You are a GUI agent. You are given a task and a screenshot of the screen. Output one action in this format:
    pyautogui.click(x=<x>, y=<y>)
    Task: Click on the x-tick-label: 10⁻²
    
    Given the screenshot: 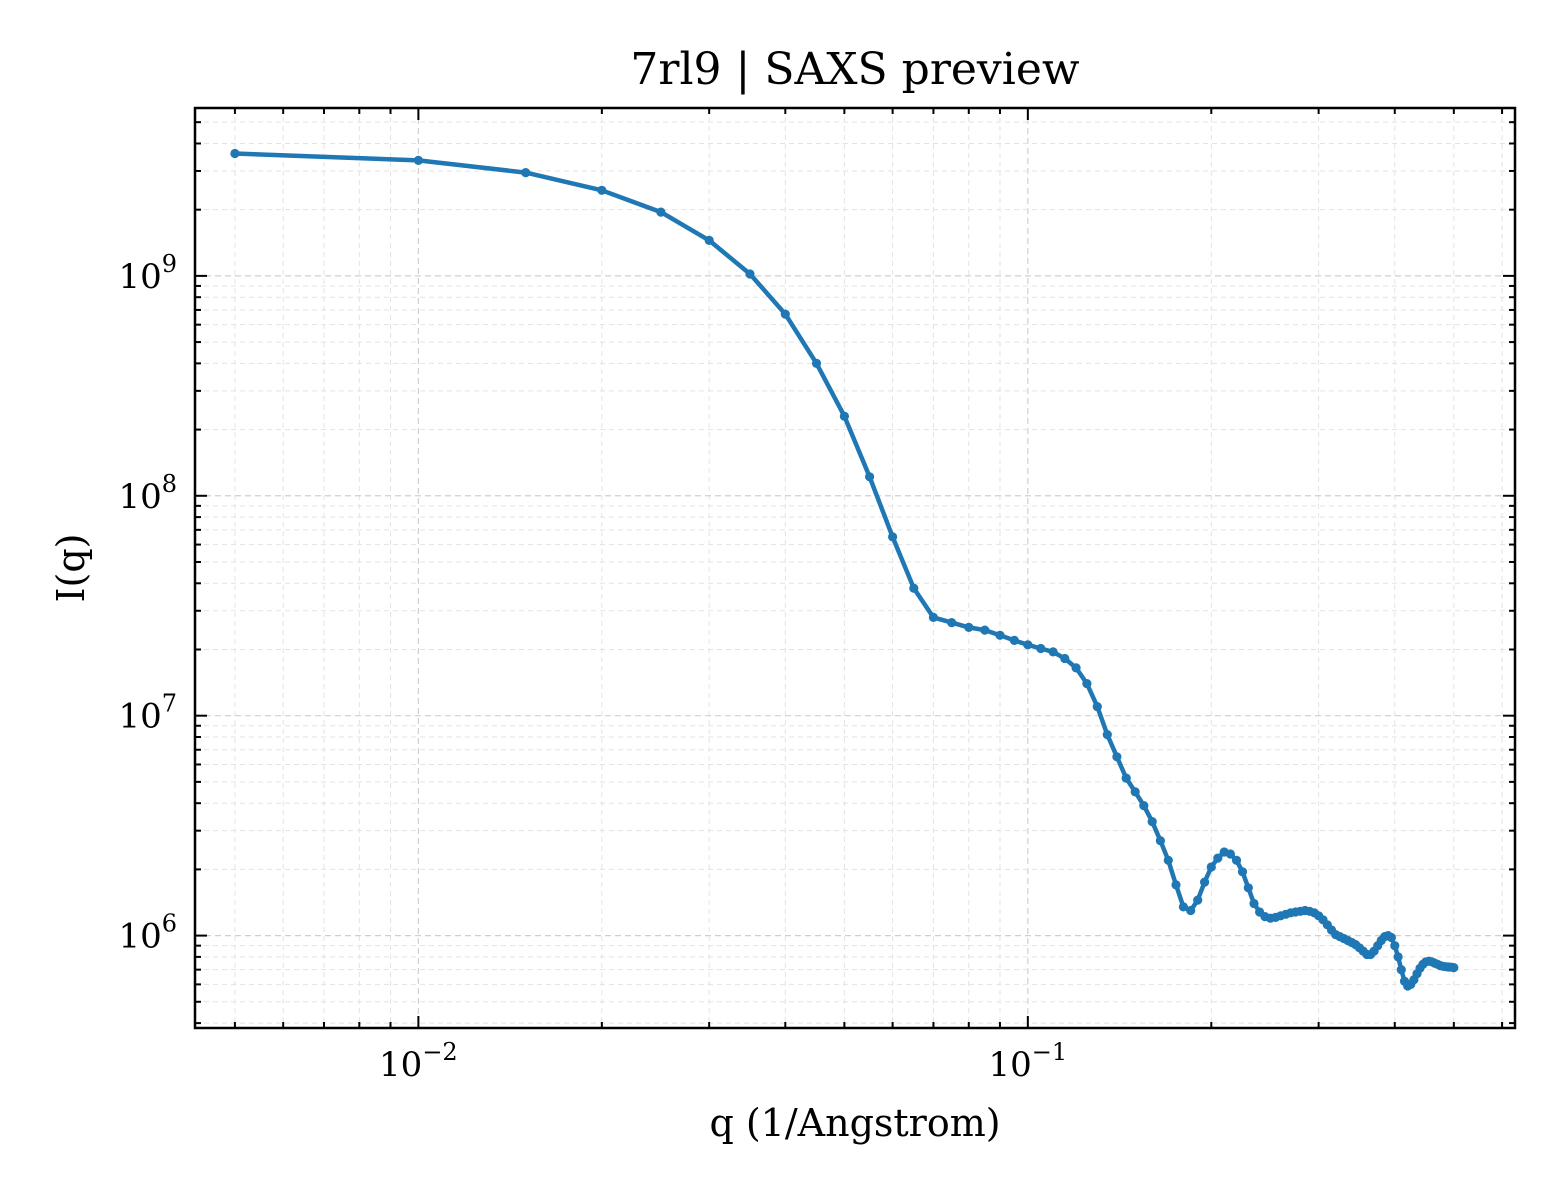 What is the action you would take?
    pyautogui.click(x=418, y=1061)
    